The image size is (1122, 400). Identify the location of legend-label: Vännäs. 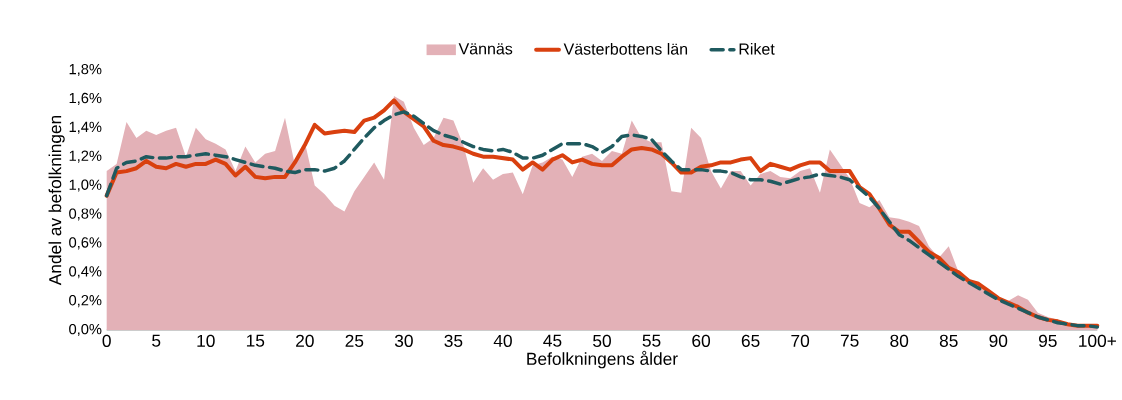
(485, 49).